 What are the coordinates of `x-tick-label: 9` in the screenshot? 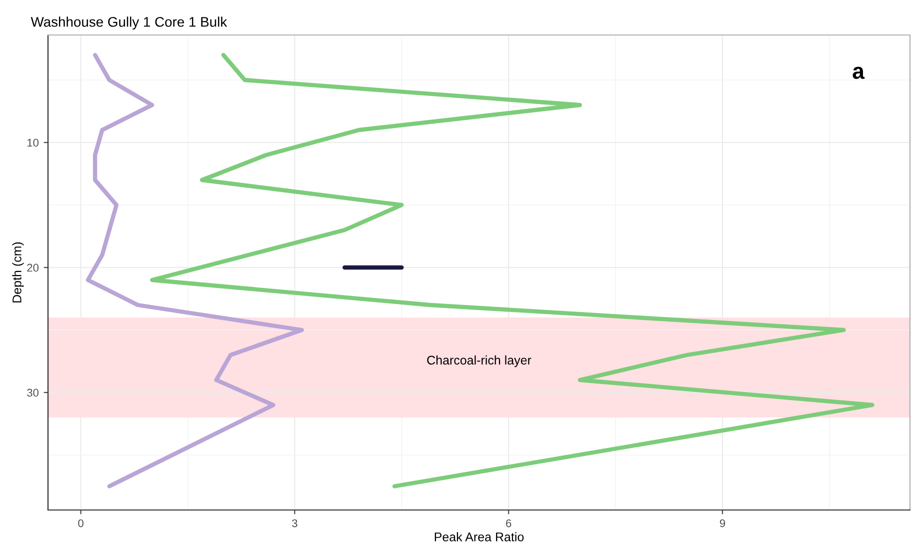 It's located at (723, 523).